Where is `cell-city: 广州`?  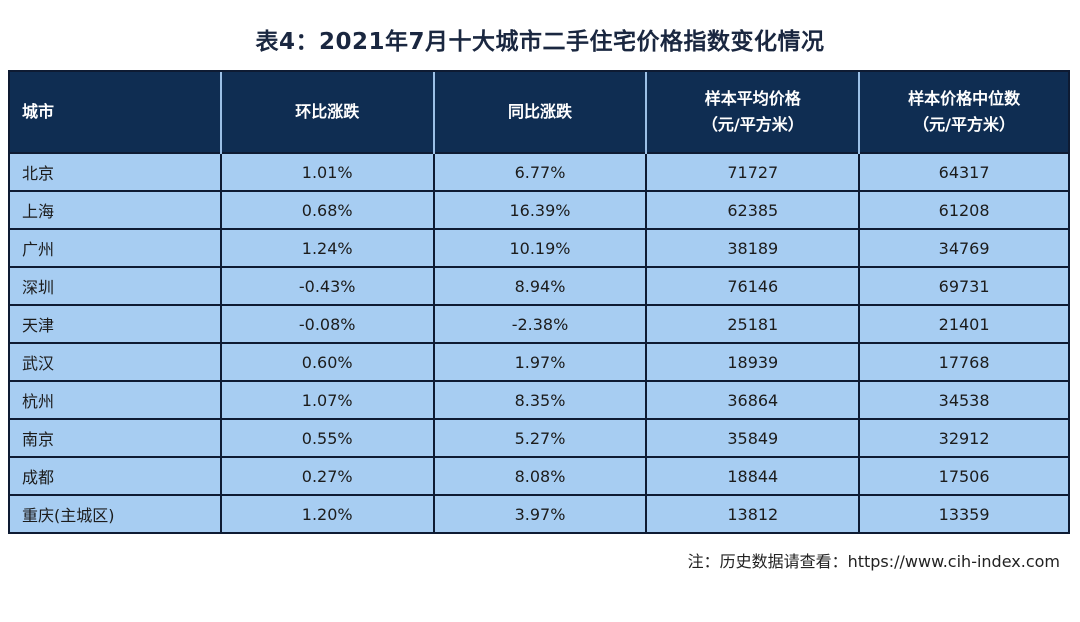
cell-city: 广州 is located at coordinates (116, 247).